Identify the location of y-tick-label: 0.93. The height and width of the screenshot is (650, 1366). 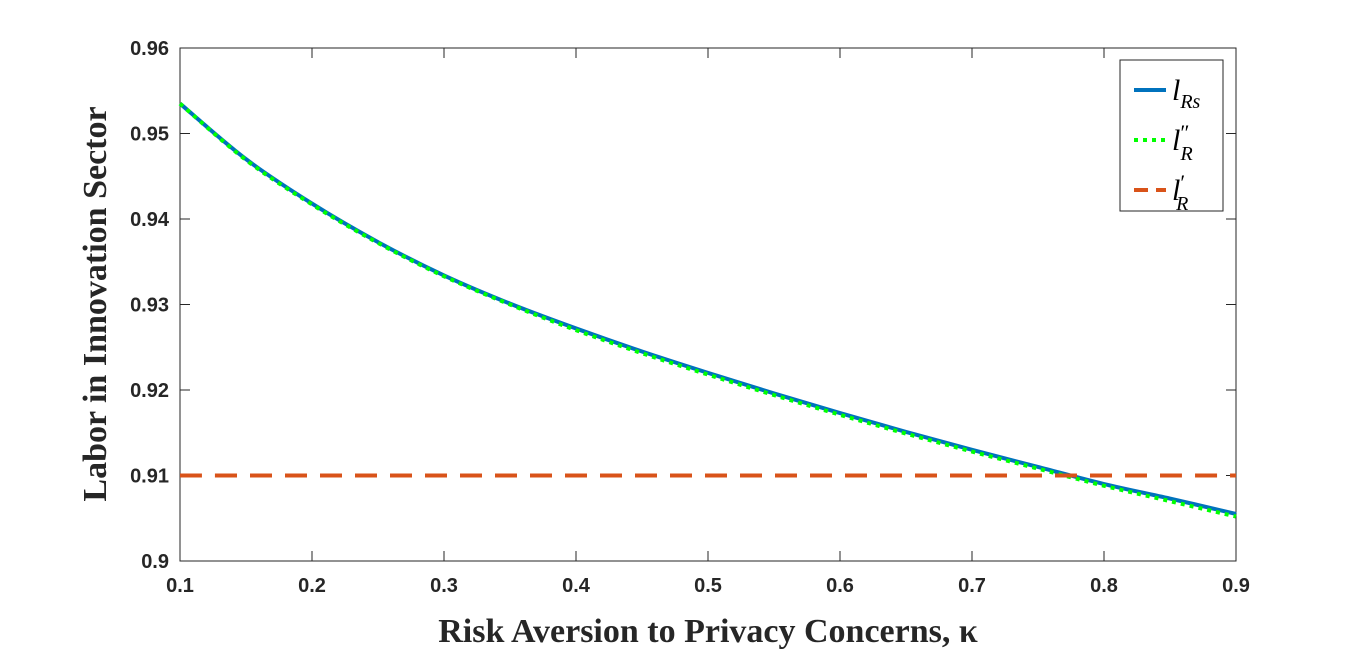
(149, 306).